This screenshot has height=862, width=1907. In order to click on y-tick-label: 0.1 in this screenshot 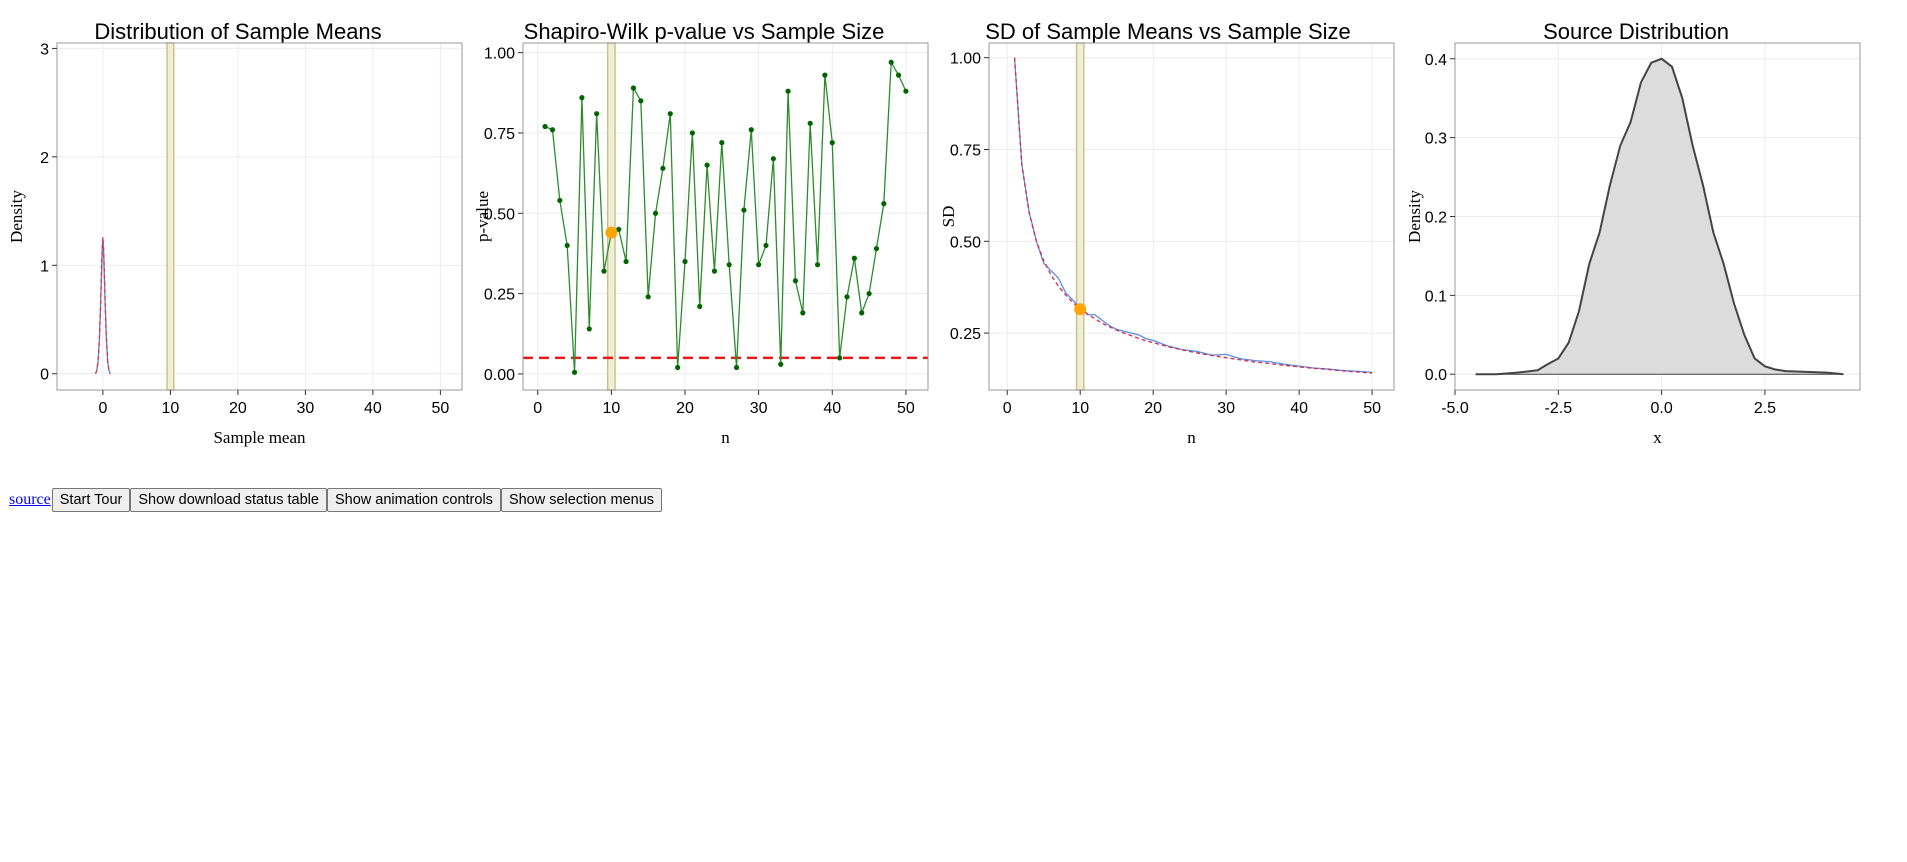, I will do `click(1436, 296)`.